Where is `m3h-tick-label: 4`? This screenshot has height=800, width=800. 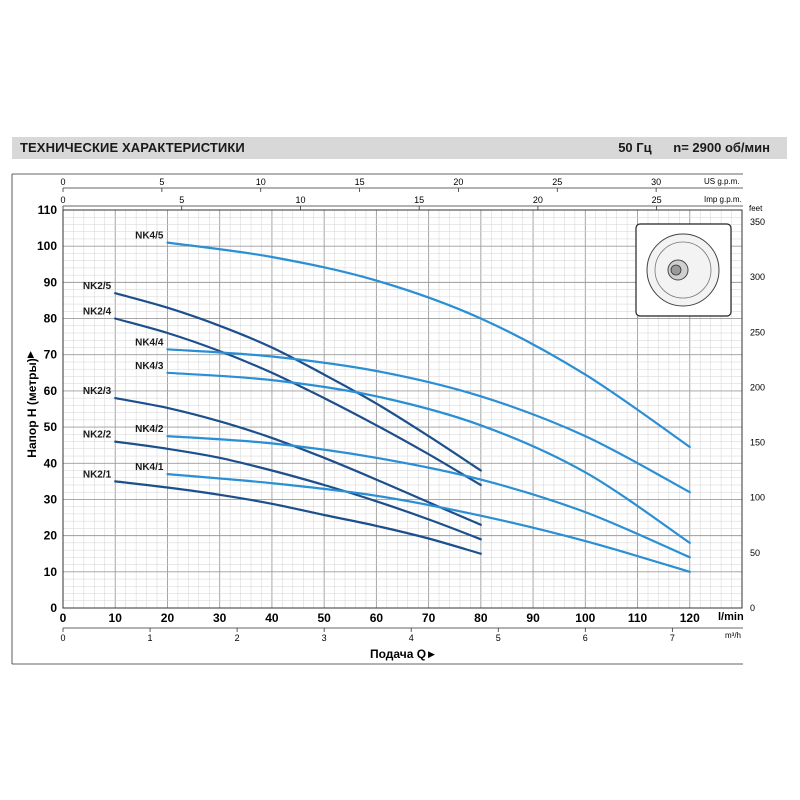 m3h-tick-label: 4 is located at coordinates (411, 638).